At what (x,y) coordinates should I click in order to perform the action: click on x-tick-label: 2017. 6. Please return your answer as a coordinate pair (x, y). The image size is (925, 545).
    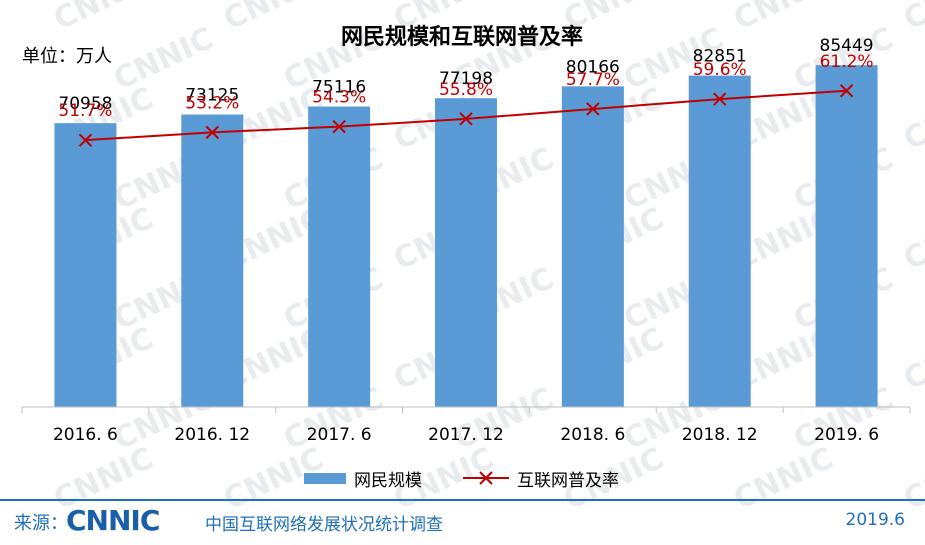
    Looking at the image, I should click on (339, 435).